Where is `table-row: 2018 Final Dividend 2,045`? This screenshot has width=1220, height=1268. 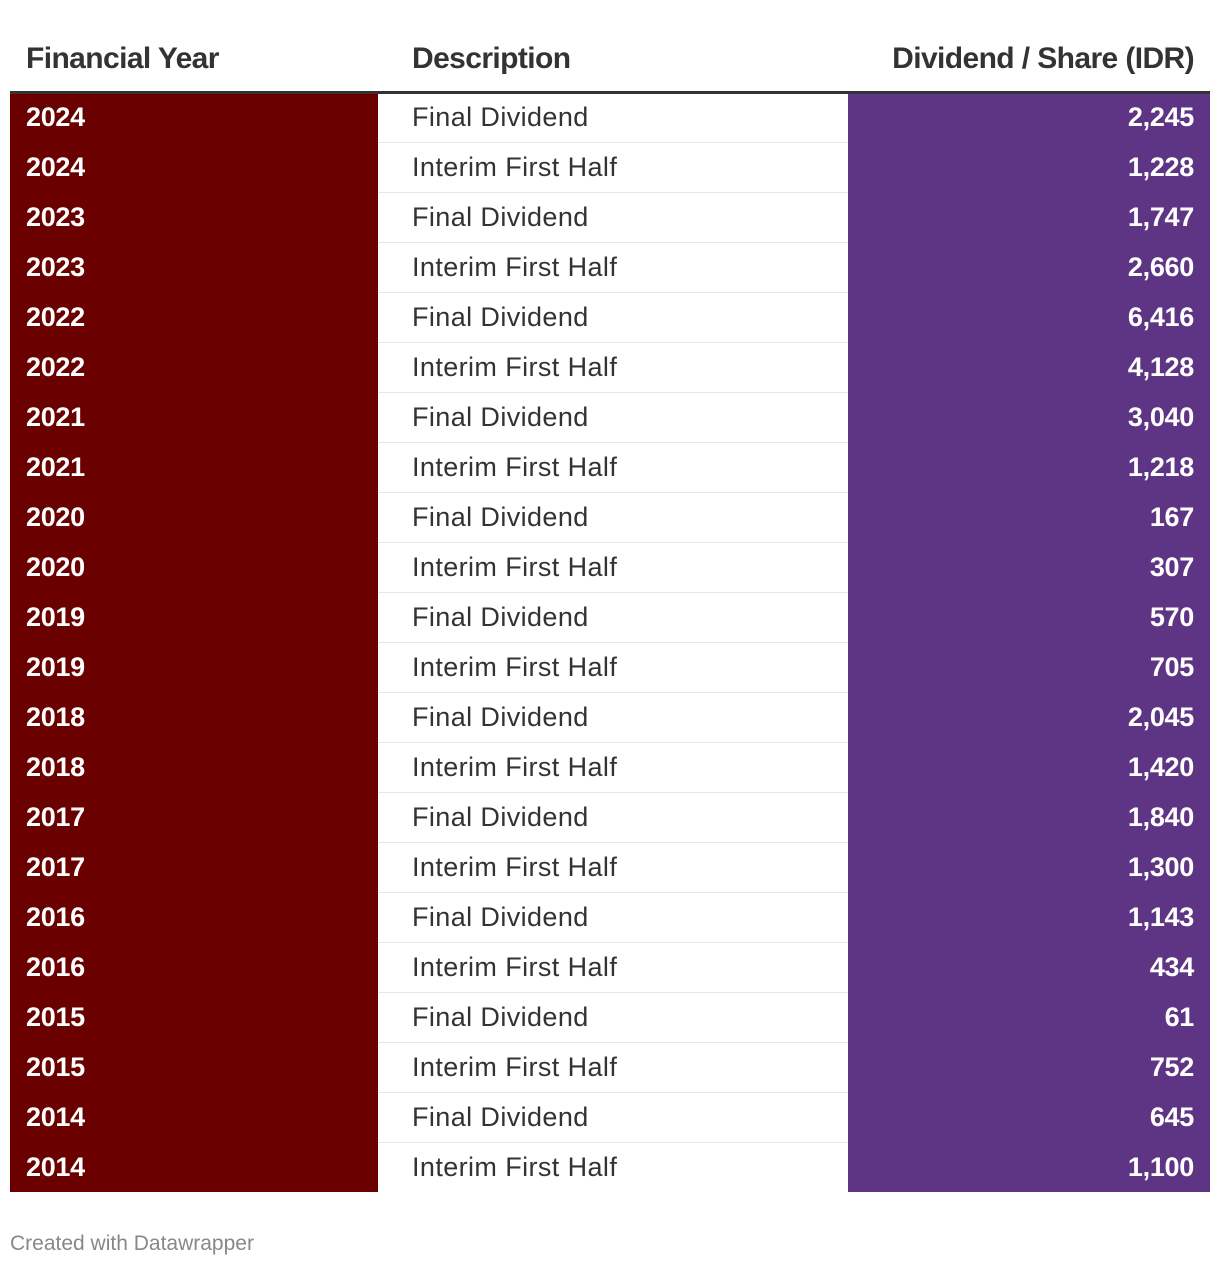
table-row: 2018 Final Dividend 2,045 is located at coordinates (610, 717).